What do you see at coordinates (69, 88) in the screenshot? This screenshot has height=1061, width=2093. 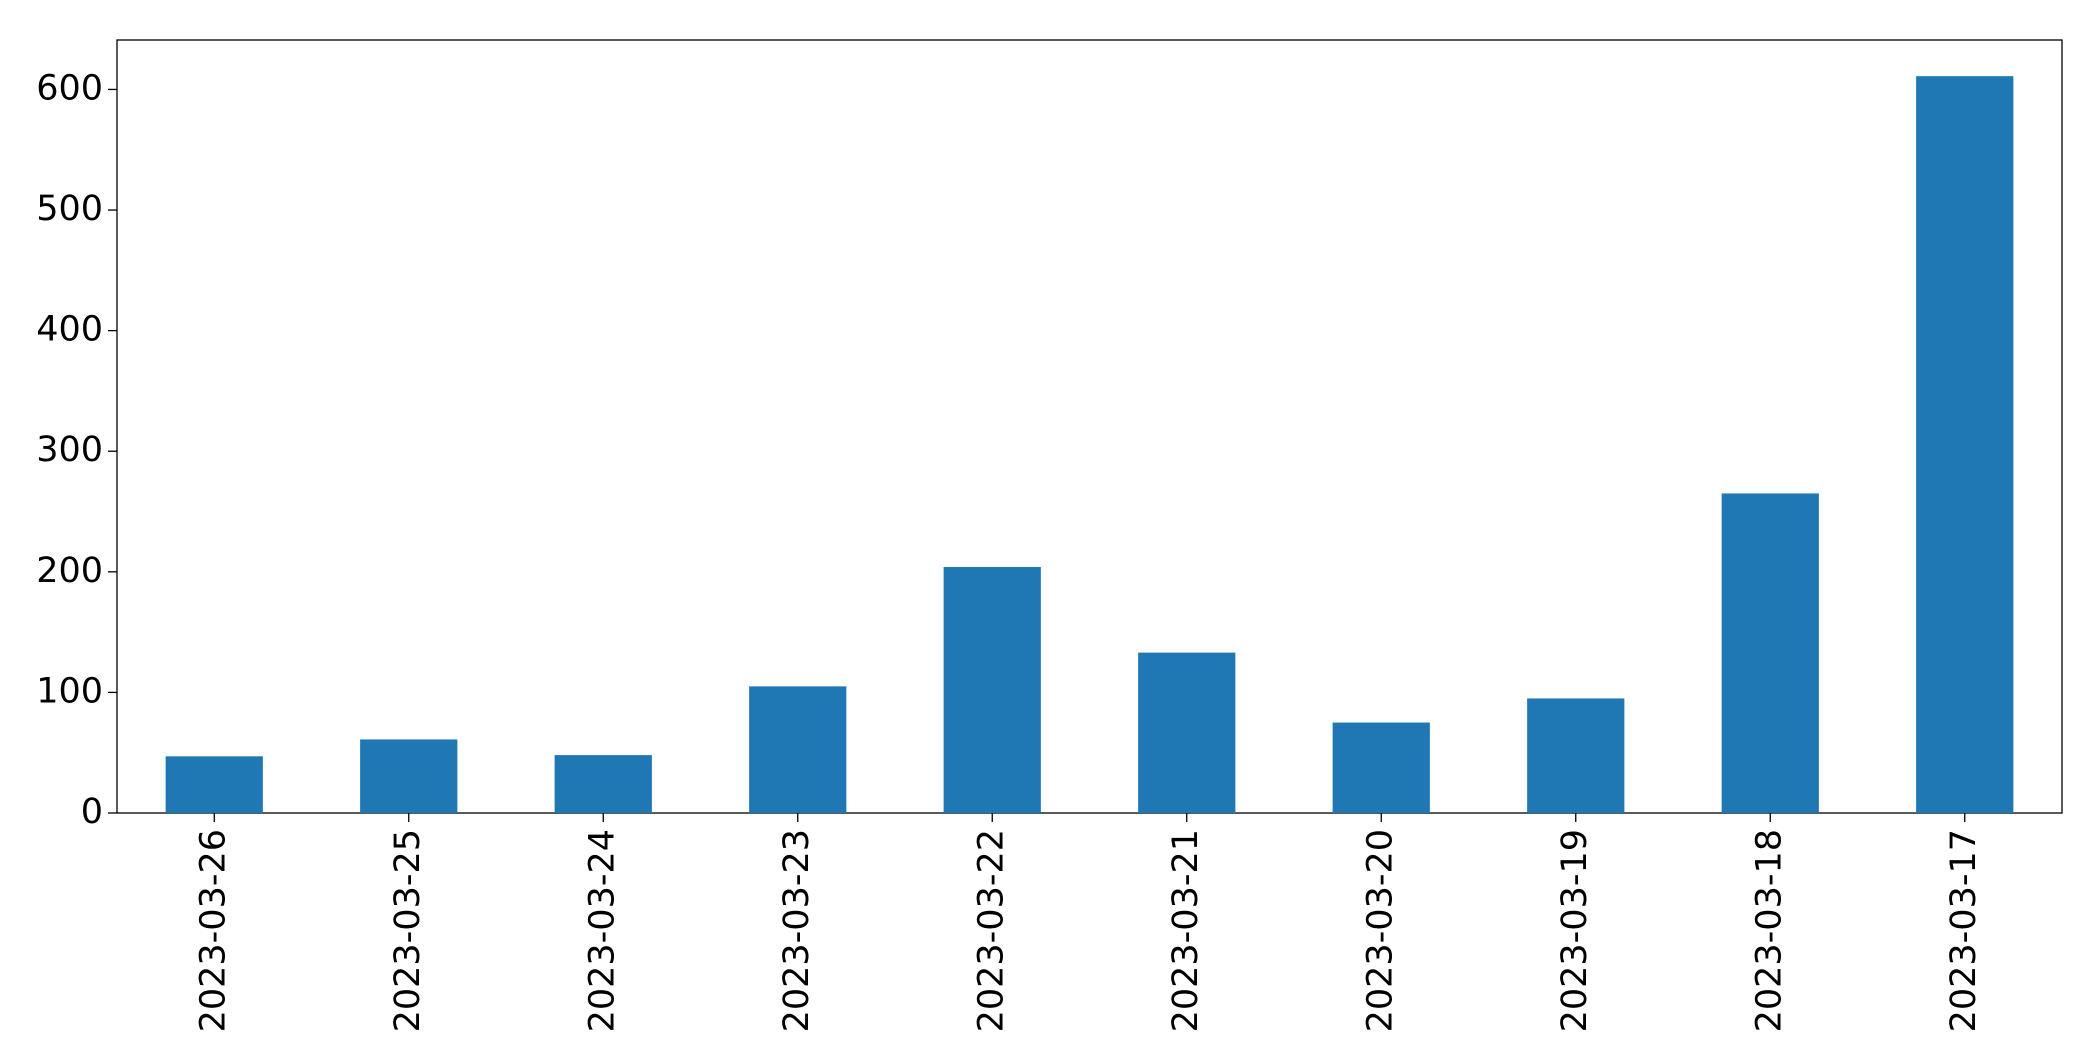 I see `y-tick-label: 600` at bounding box center [69, 88].